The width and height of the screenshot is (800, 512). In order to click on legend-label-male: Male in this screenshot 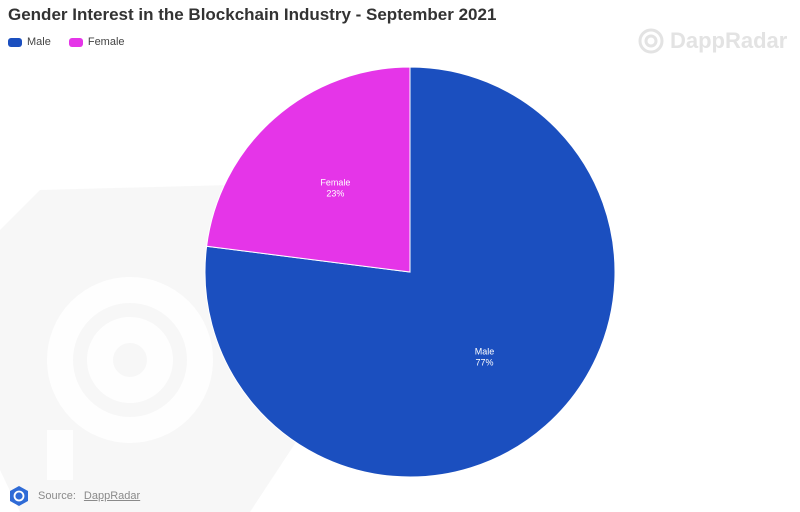, I will do `click(39, 42)`.